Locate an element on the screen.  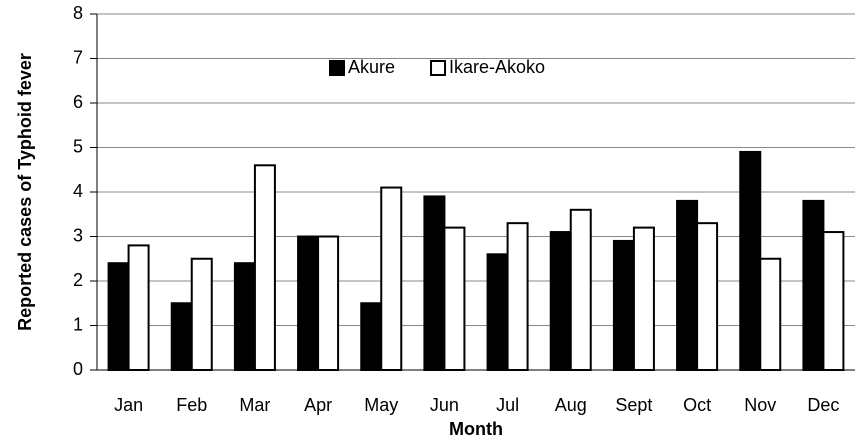
x-tick-label: Sept is located at coordinates (633, 405).